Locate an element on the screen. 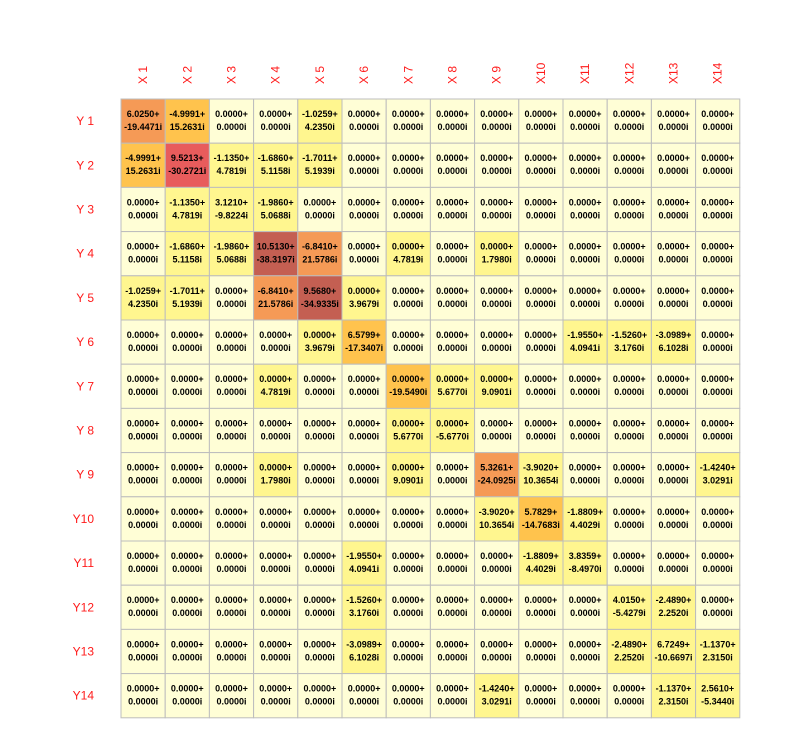 The image size is (787, 736). cell-imag-part: -24.0925i is located at coordinates (497, 481).